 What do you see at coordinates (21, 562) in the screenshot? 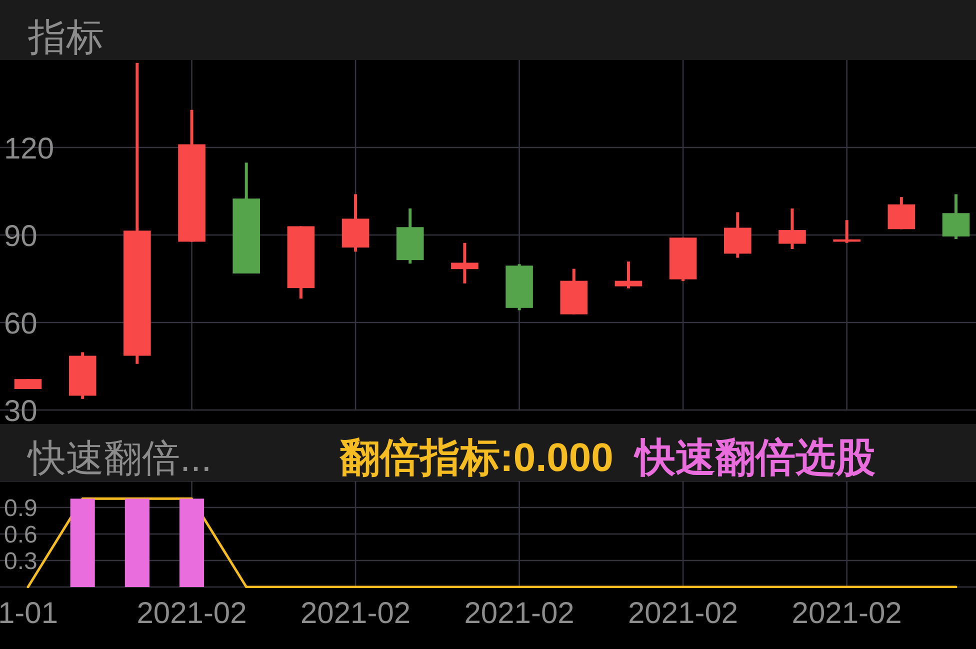
I see `y-tick-label: 0.3` at bounding box center [21, 562].